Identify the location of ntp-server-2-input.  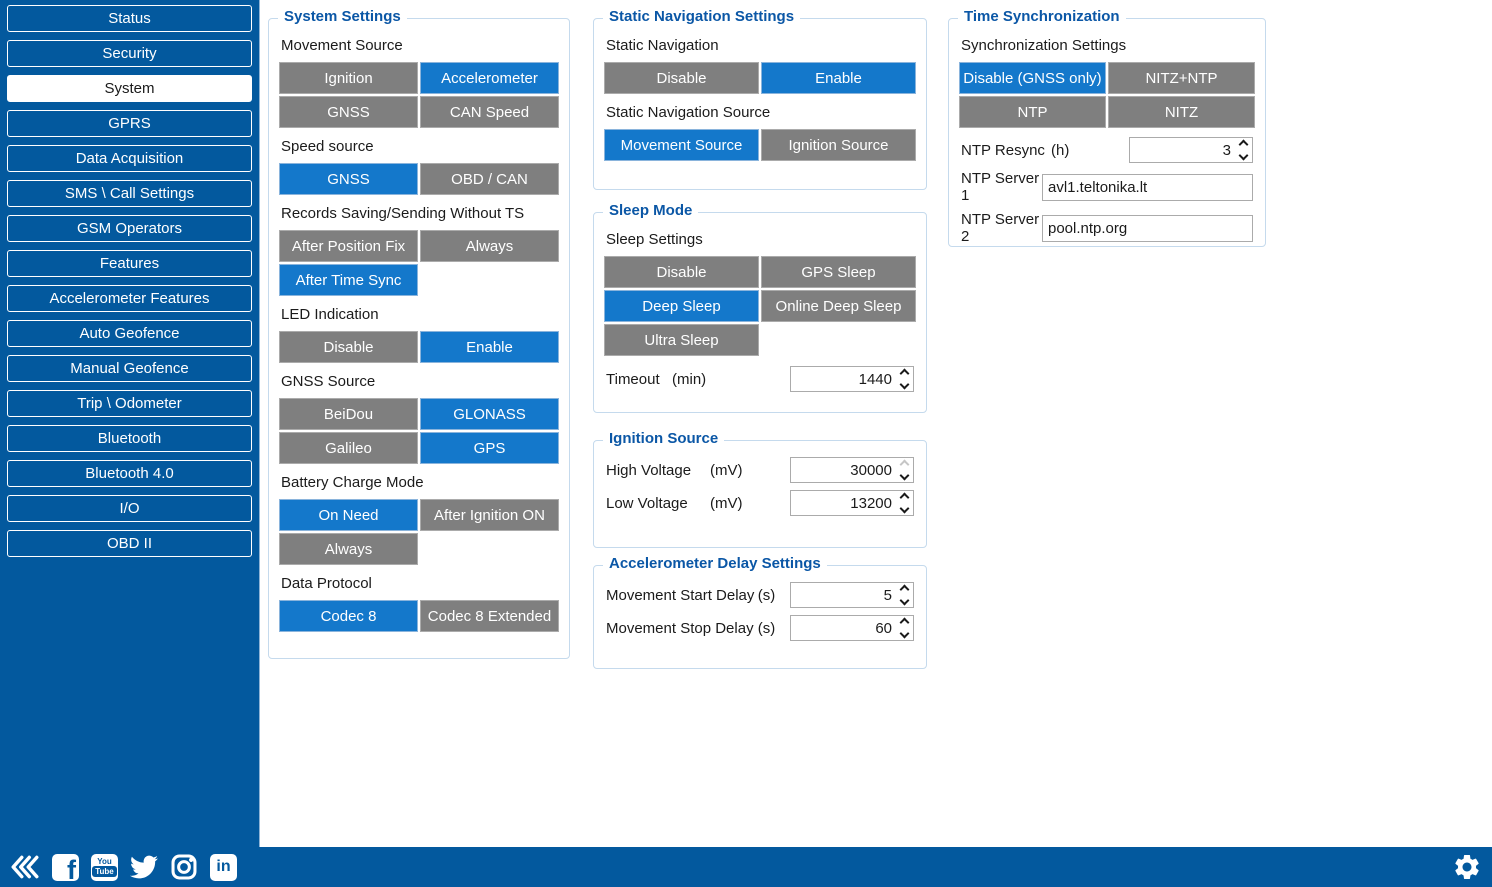
(1147, 228).